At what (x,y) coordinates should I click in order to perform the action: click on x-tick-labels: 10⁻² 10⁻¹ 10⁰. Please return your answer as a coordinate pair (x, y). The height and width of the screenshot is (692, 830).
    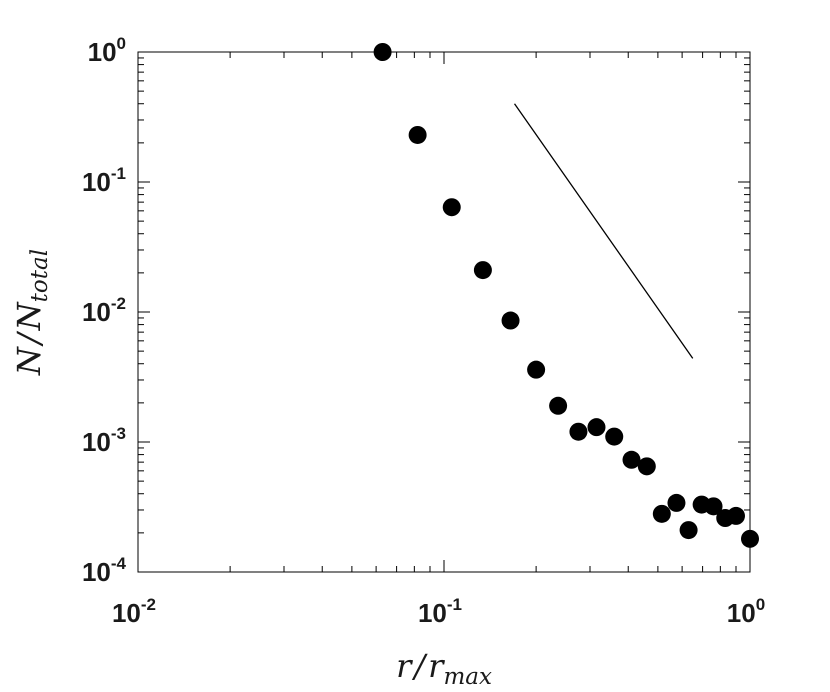
    Looking at the image, I should click on (438, 611).